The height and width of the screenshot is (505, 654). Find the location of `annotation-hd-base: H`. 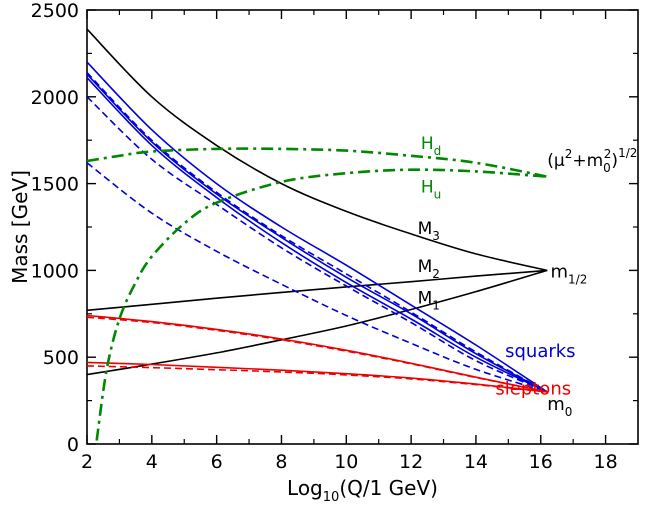

annotation-hd-base: H is located at coordinates (427, 144).